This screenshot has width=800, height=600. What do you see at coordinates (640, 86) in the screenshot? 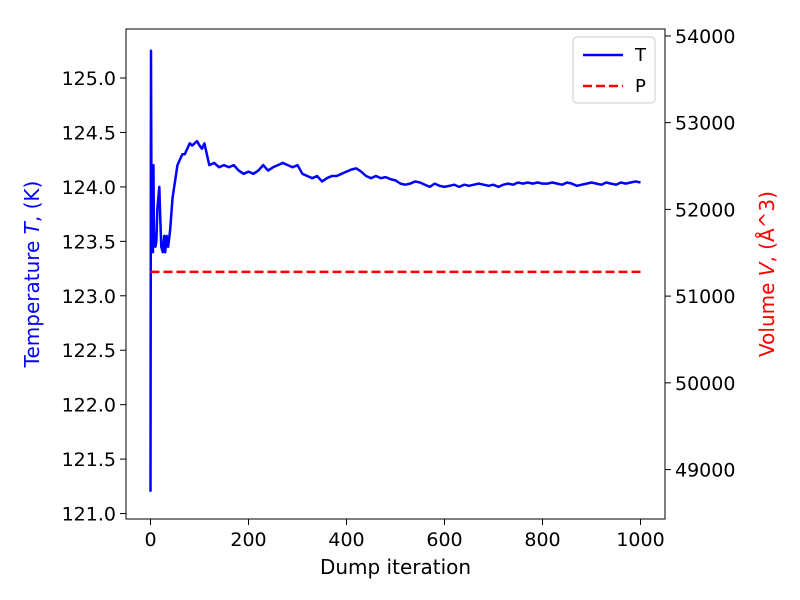
I see `legend-label-P: P` at bounding box center [640, 86].